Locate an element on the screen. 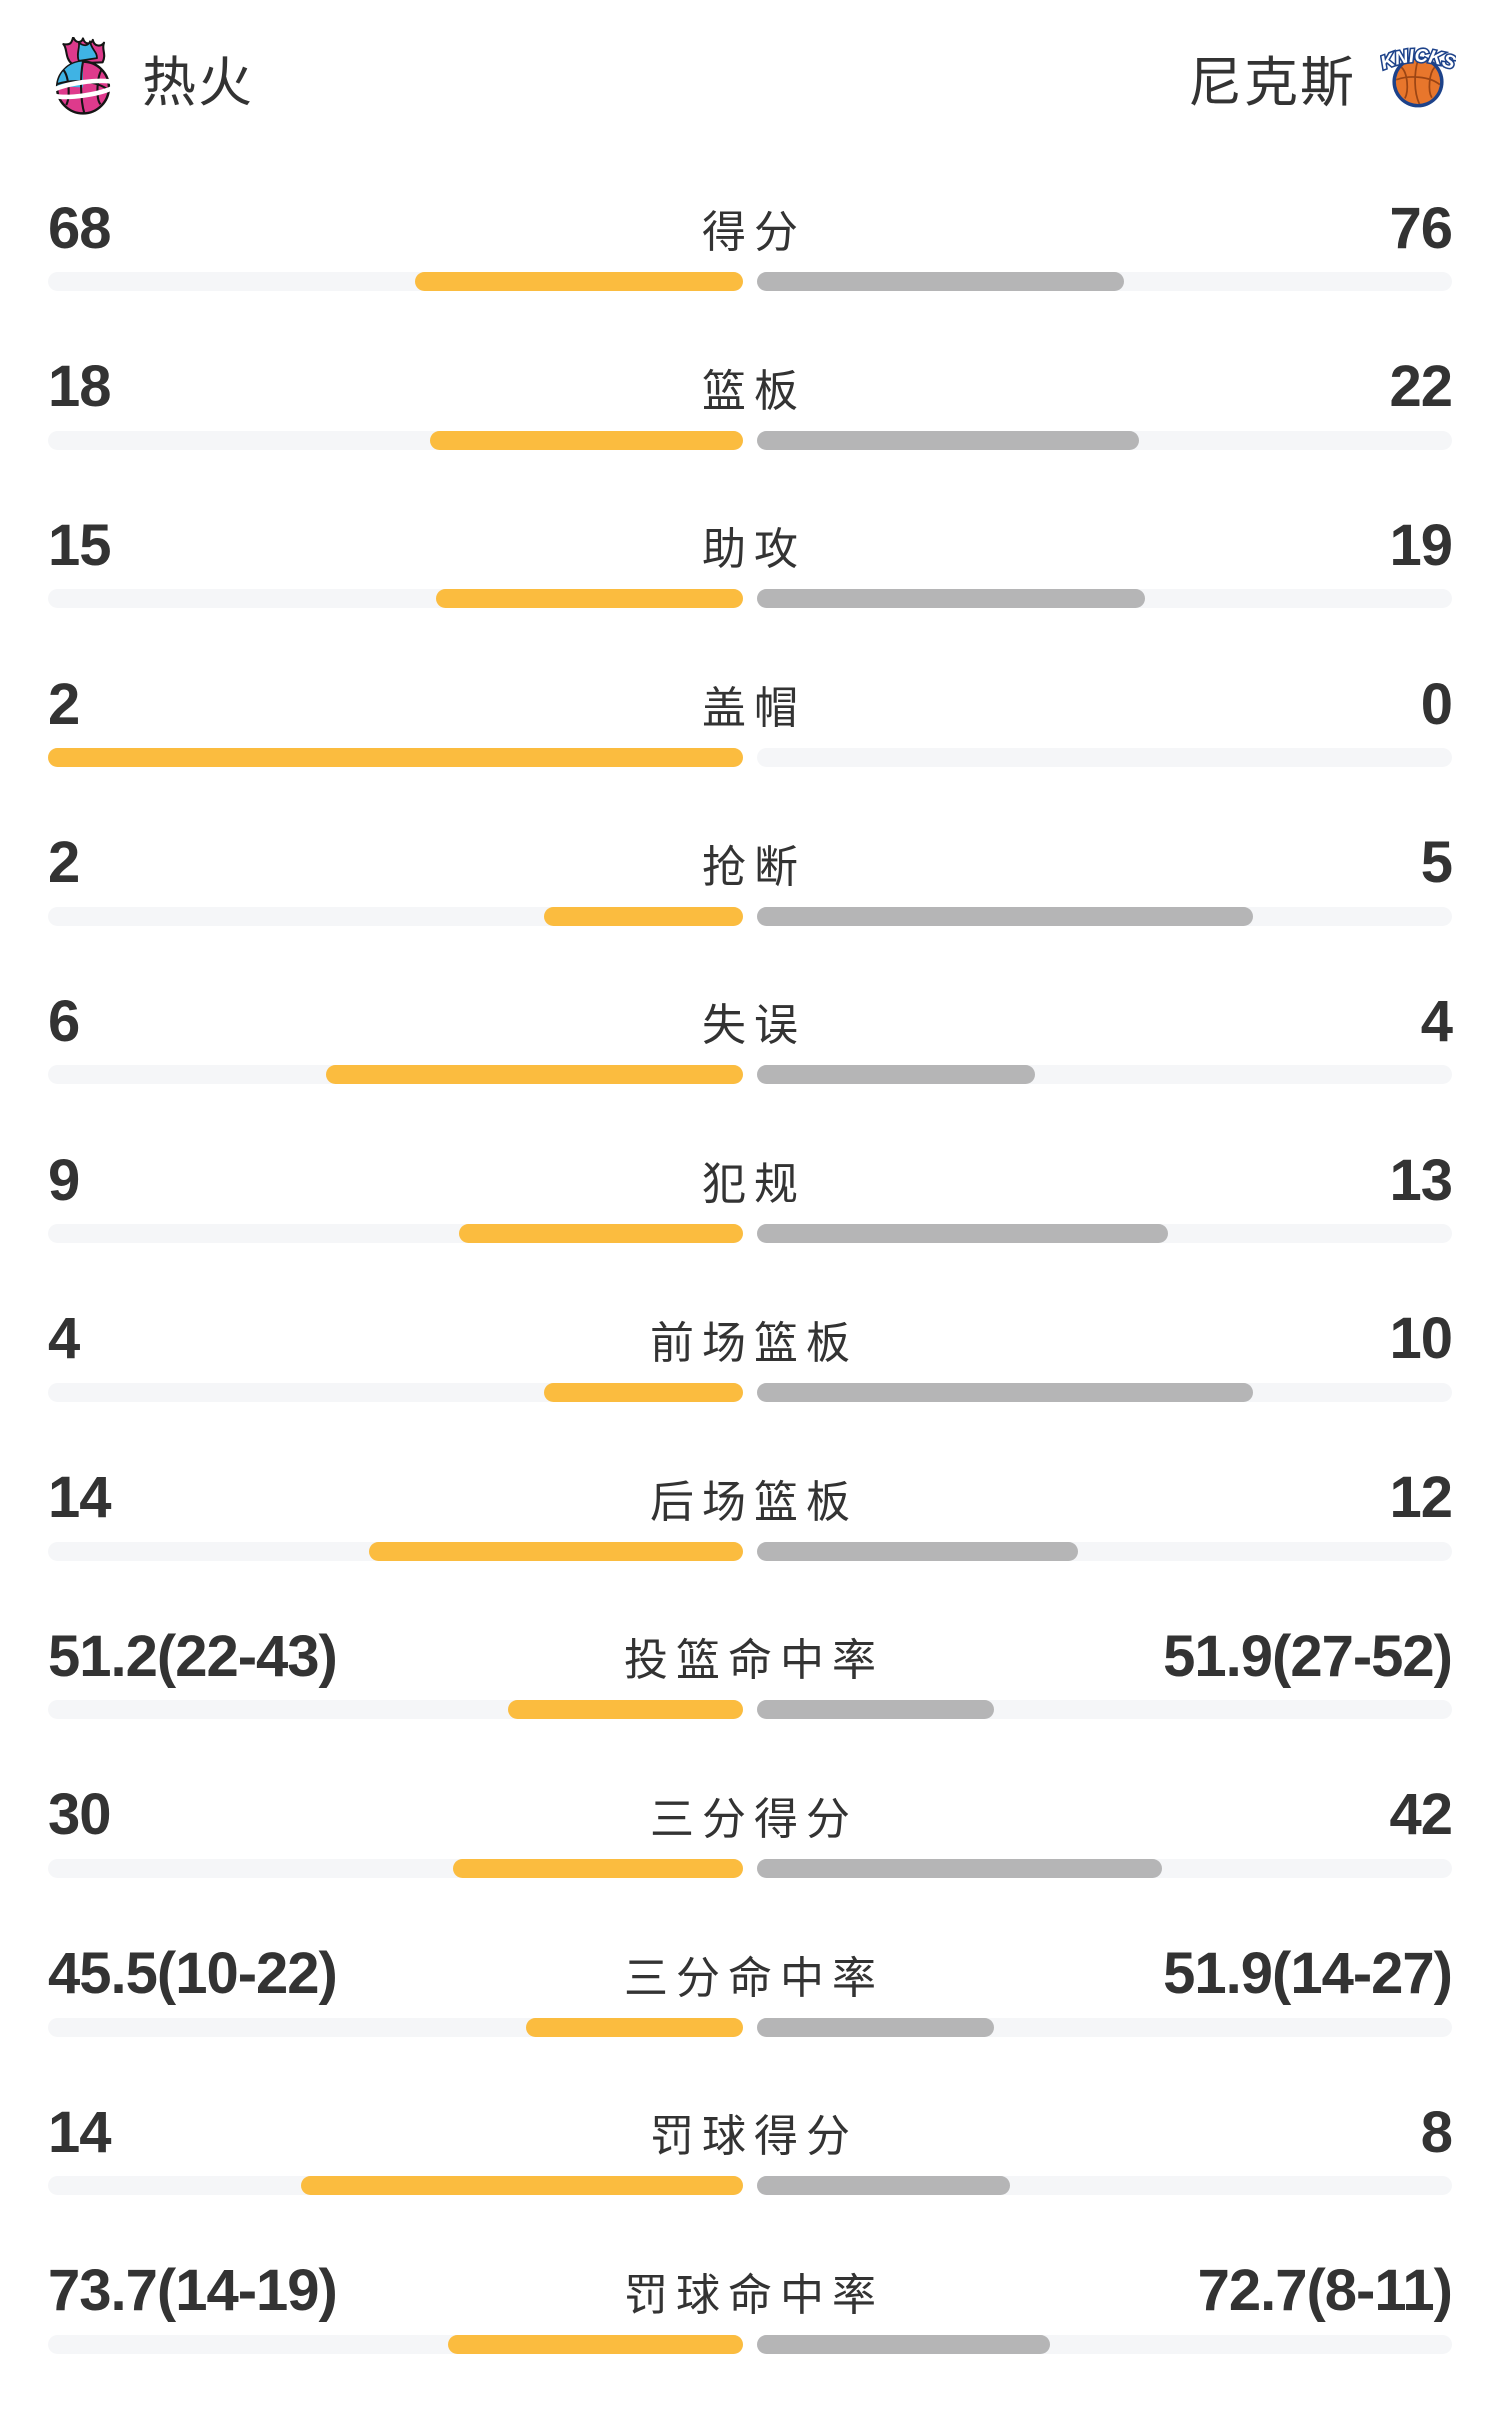 Image resolution: width=1500 pixels, height=2412 pixels. stat-row: 68 得分 76 is located at coordinates (750, 269).